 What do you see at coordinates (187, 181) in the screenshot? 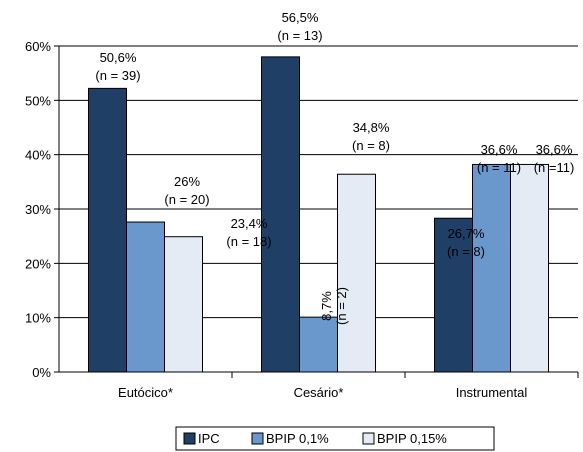
I see `data-label: 26%` at bounding box center [187, 181].